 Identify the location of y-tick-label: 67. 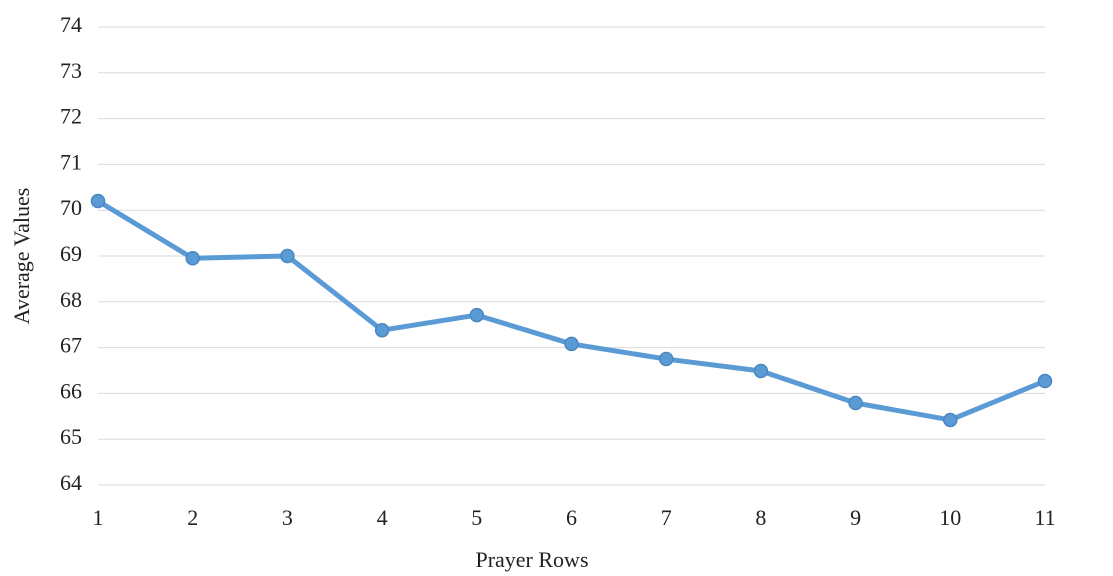
(71, 345).